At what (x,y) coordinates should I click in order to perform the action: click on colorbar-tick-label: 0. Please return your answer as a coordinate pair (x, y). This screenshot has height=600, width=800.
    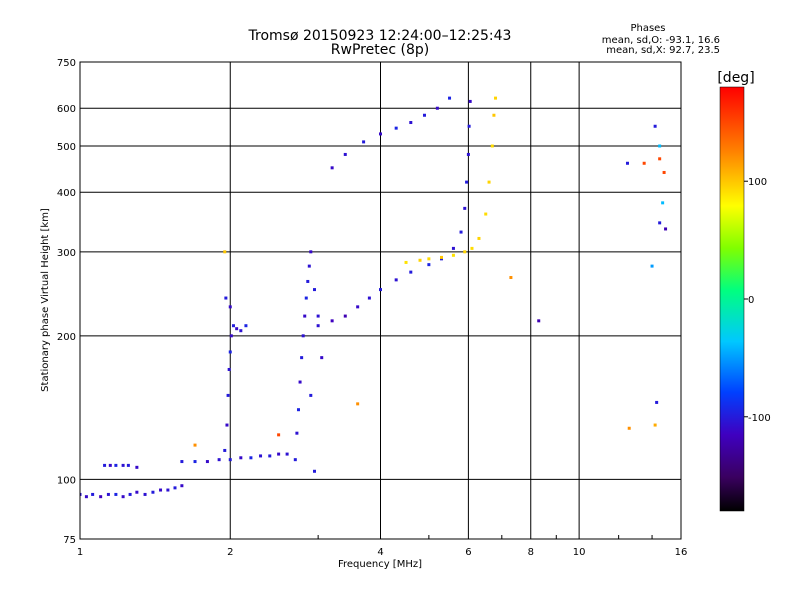
    Looking at the image, I should click on (751, 300).